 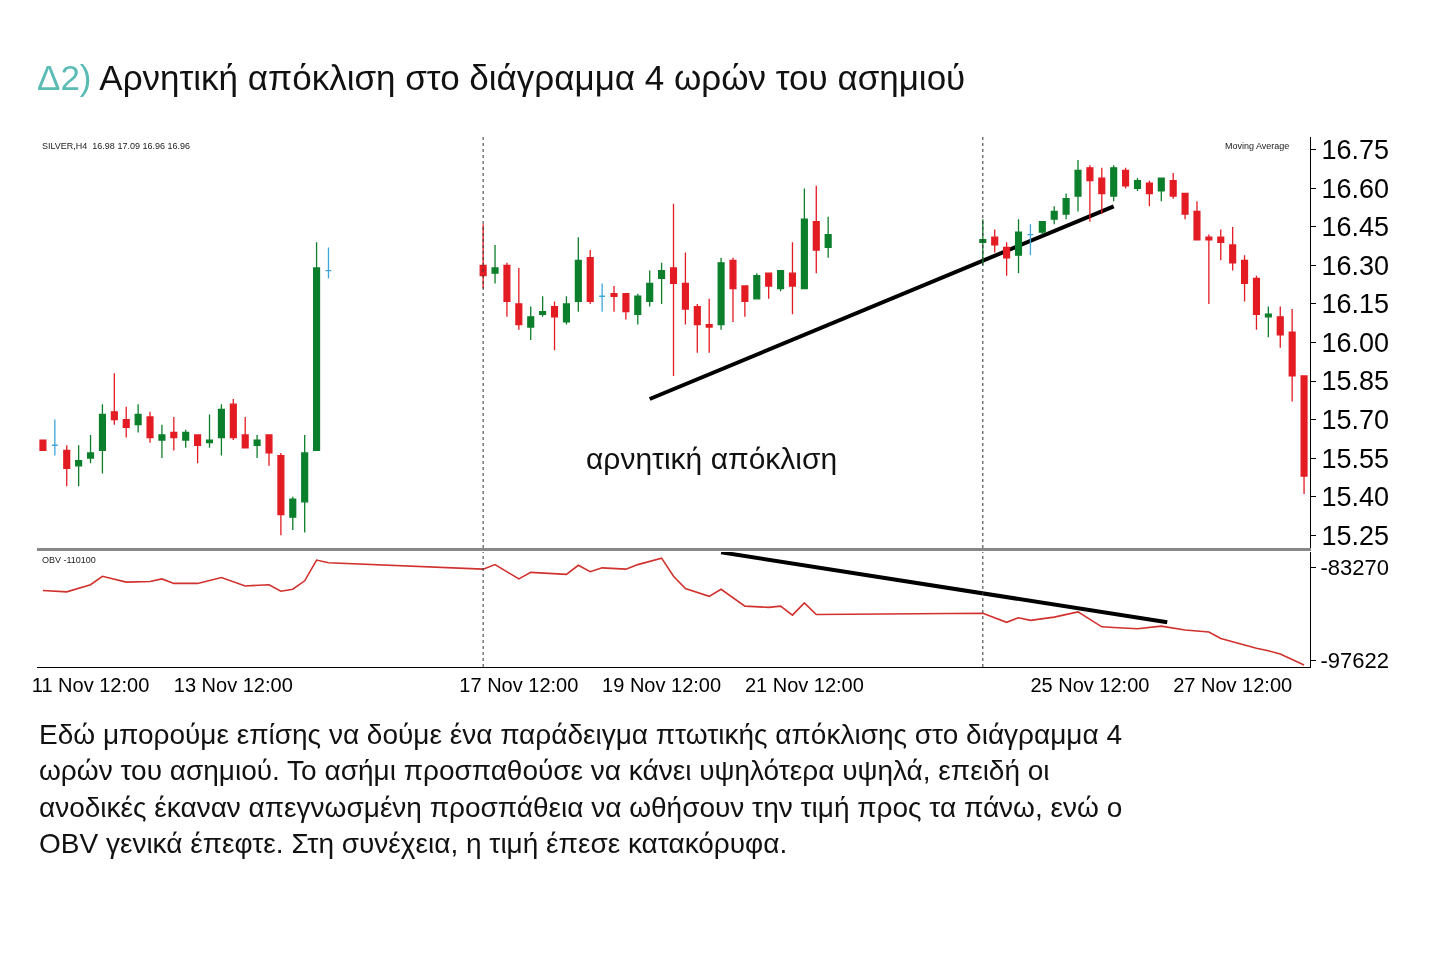 I want to click on y-tick-label: 16.00, so click(x=1355, y=342).